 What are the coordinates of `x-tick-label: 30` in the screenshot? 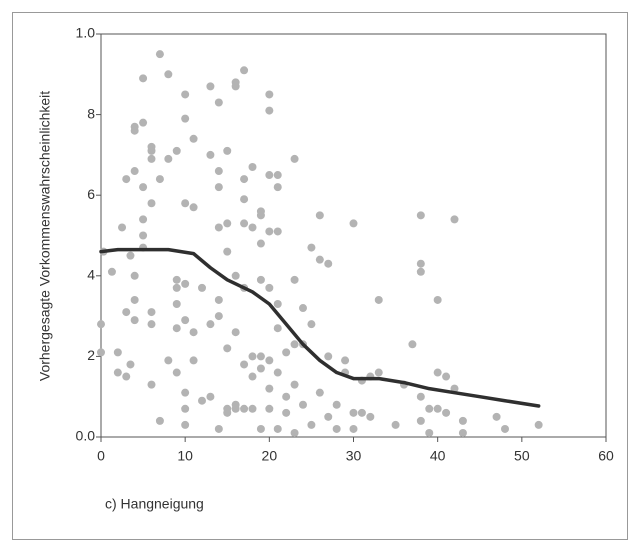 It's located at (354, 456).